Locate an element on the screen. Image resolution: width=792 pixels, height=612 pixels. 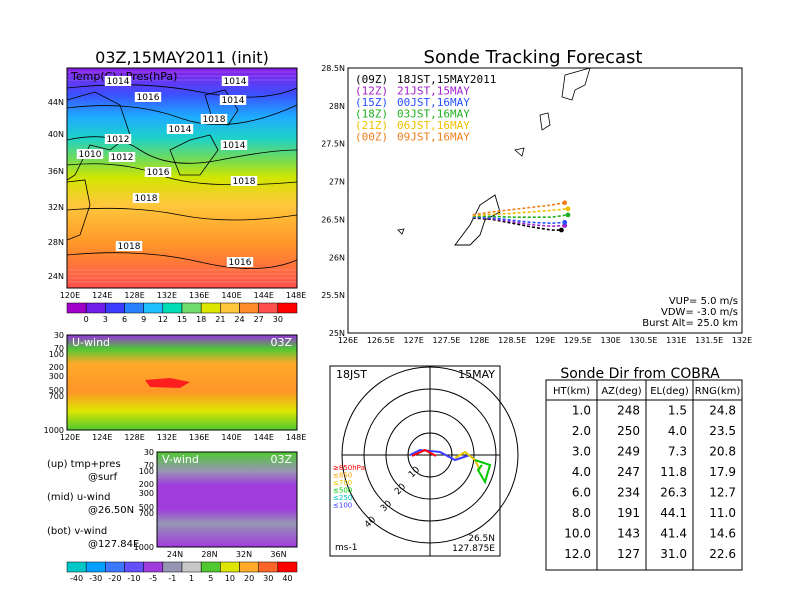
table-cell: 10.0 is located at coordinates (577, 534).